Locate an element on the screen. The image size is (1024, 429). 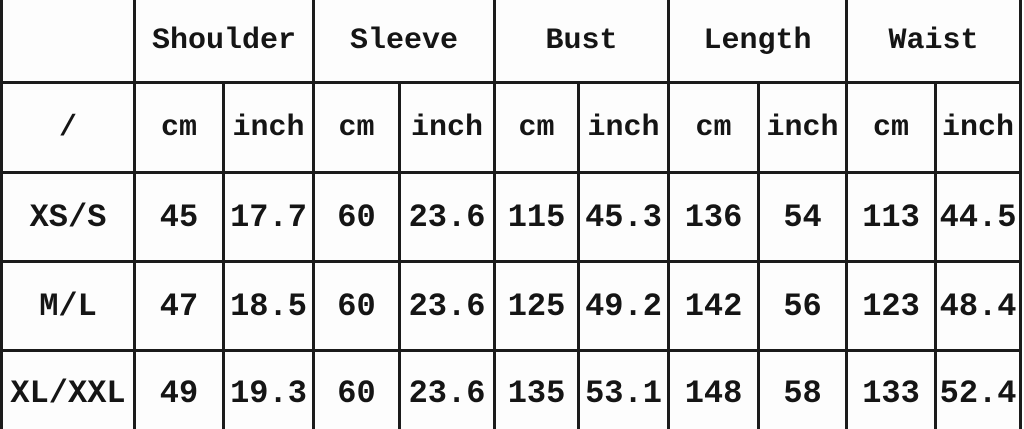
value-cell-length-inch: 54 is located at coordinates (803, 217).